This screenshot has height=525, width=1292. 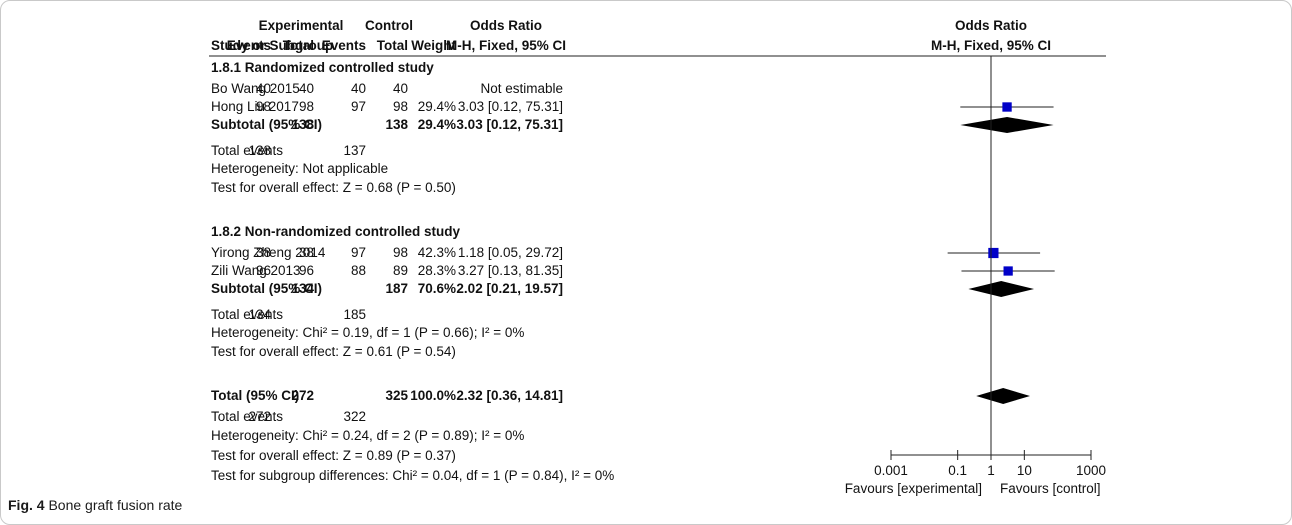 I want to click on header-method-graph: M-H, Fixed, 95% CI, so click(x=991, y=45).